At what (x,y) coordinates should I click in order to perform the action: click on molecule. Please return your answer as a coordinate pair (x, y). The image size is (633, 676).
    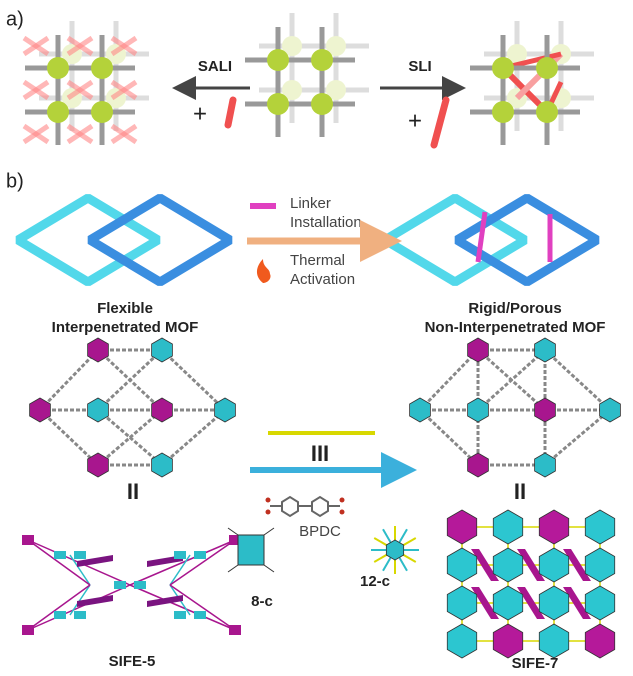
    Looking at the image, I should click on (305, 506).